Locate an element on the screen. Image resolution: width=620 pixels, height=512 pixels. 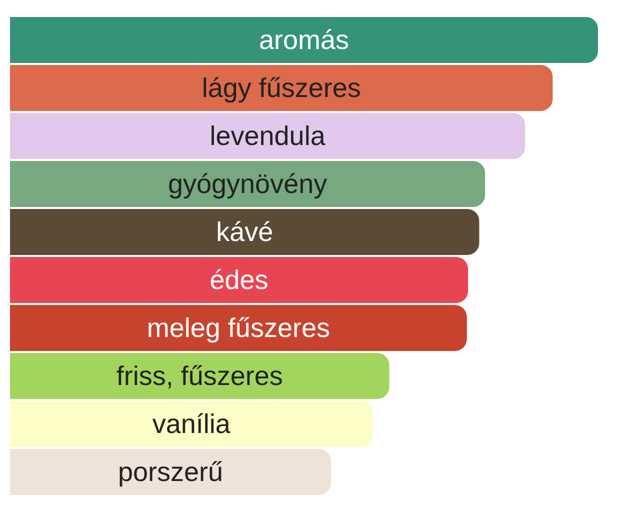
y-tick-label: gyógynövény is located at coordinates (248, 184).